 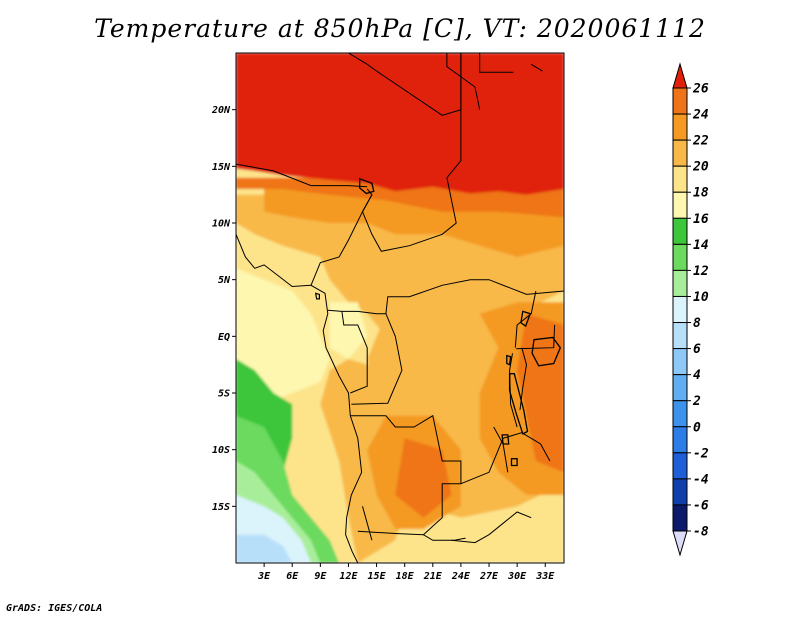 I want to click on colorbar-label: 8, so click(x=697, y=323).